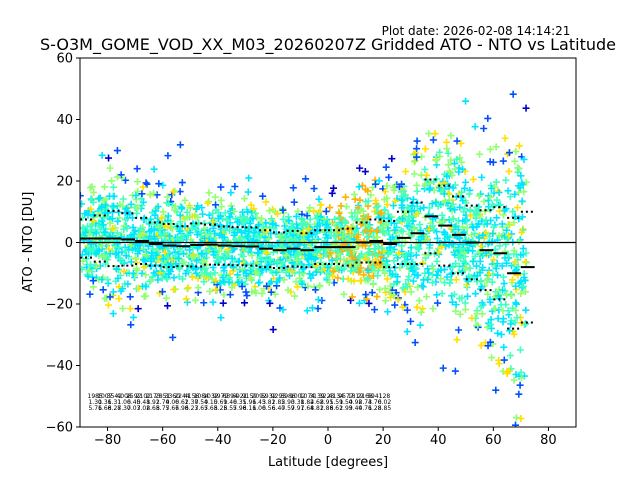 The width and height of the screenshot is (640, 480). I want to click on bin-stat-value: 2851, so click(162, 396).